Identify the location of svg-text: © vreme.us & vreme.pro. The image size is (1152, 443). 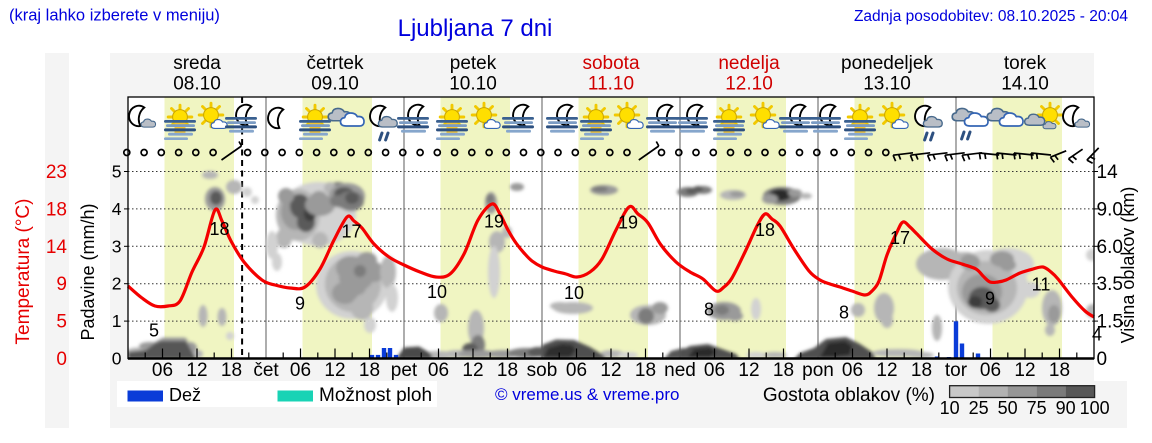
(587, 394).